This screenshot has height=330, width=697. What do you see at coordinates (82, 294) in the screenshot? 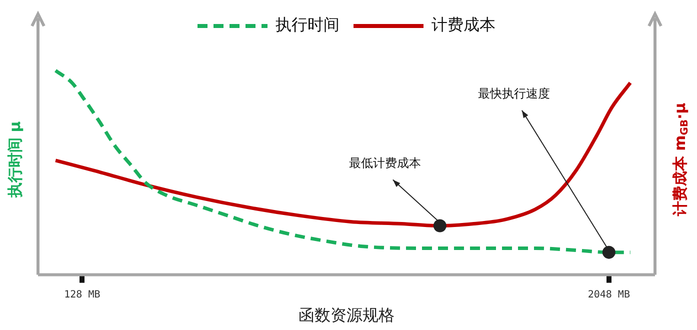
I see `x-tick-label: 128 MB` at bounding box center [82, 294].